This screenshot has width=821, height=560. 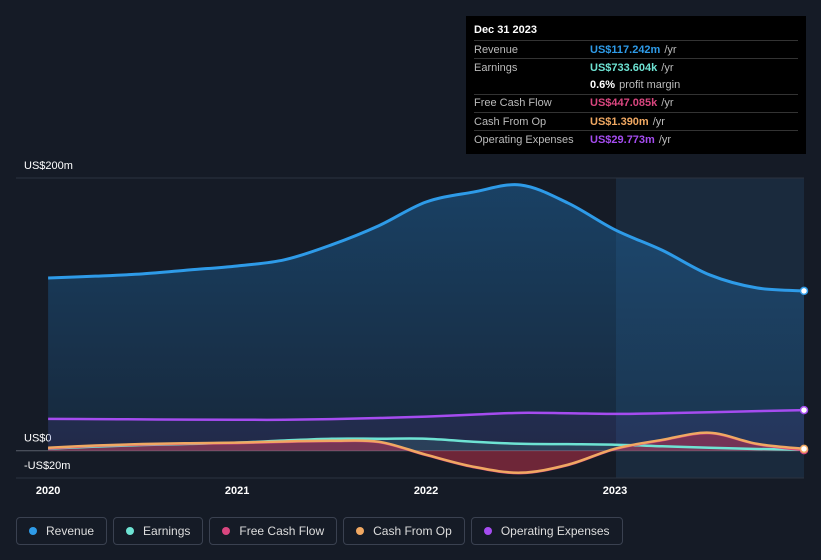 I want to click on y-tick-label: US$200m, so click(x=48, y=166).